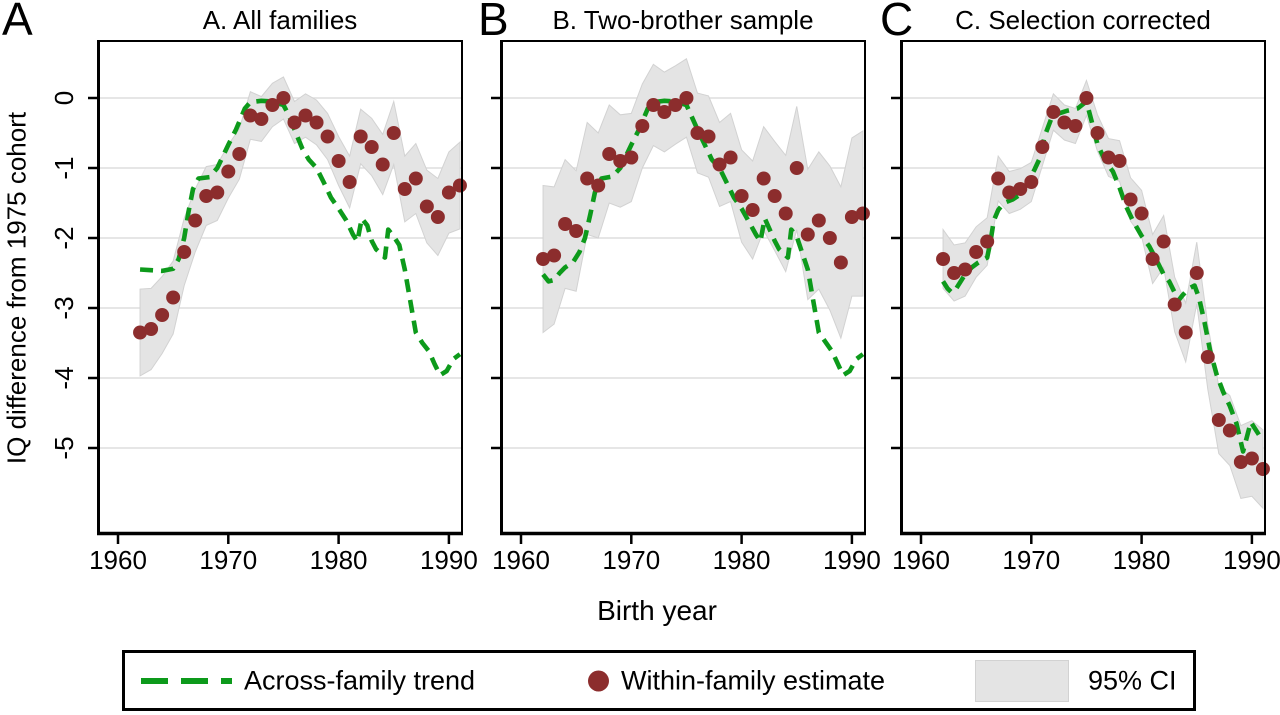  Describe the element at coordinates (64, 377) in the screenshot. I see `y-tick-label: -4` at that location.